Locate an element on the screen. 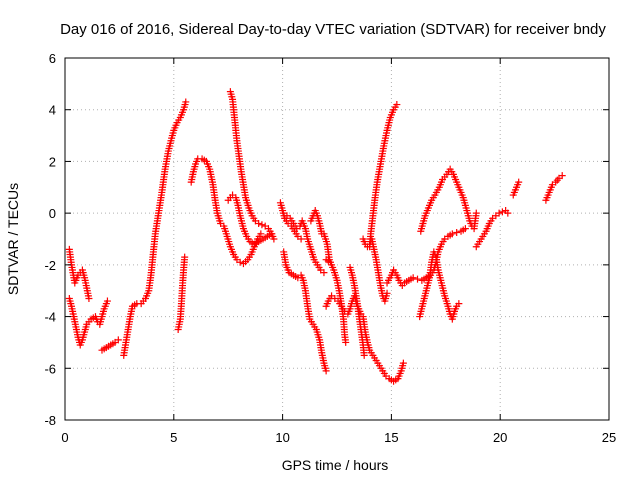  x-tick-label: 0 is located at coordinates (64, 437).